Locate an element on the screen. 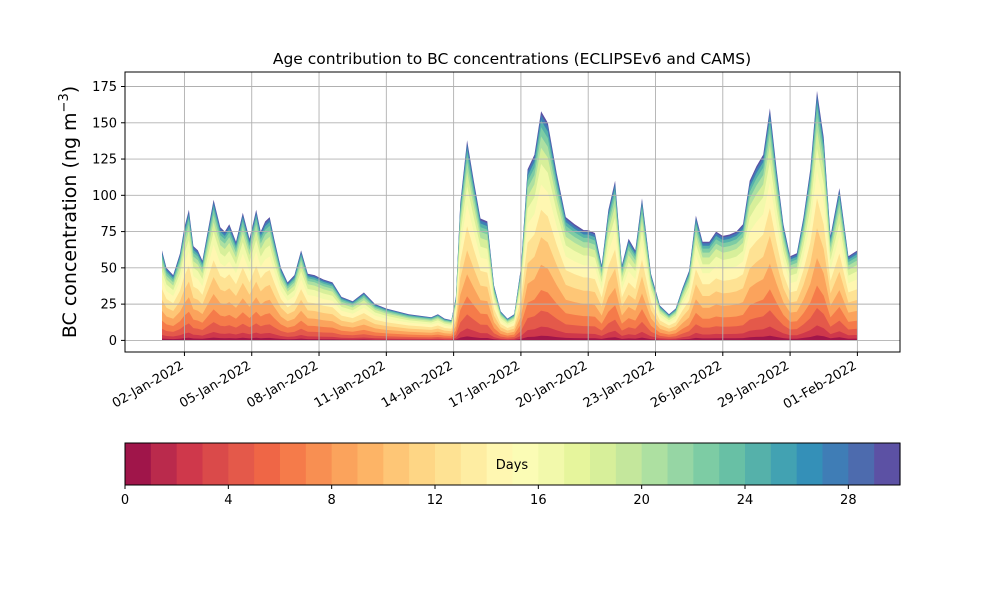  y-tick-label: 150 is located at coordinates (104, 123).